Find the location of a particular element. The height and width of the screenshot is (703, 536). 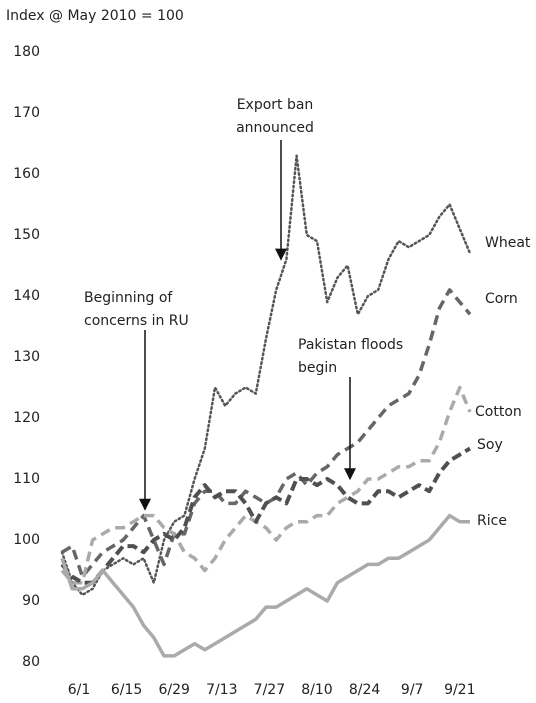

y-tick-label: 160 is located at coordinates (26, 174).